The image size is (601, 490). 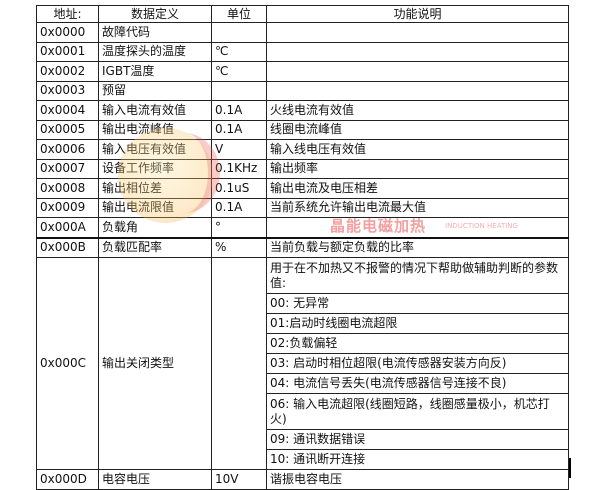 I want to click on address-cell: 0x000B, so click(x=67, y=247).